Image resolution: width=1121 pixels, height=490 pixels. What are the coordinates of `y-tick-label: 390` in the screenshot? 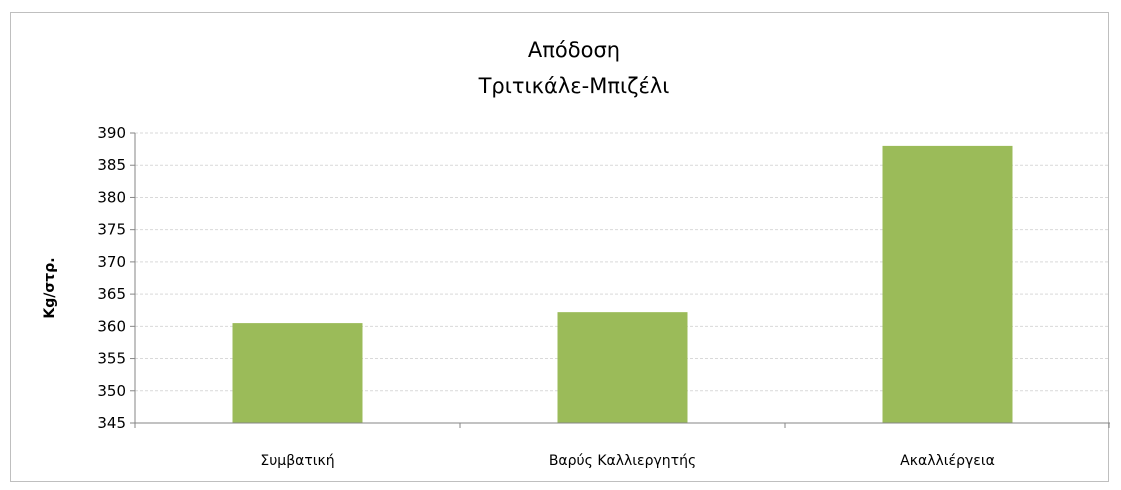 It's located at (111, 133).